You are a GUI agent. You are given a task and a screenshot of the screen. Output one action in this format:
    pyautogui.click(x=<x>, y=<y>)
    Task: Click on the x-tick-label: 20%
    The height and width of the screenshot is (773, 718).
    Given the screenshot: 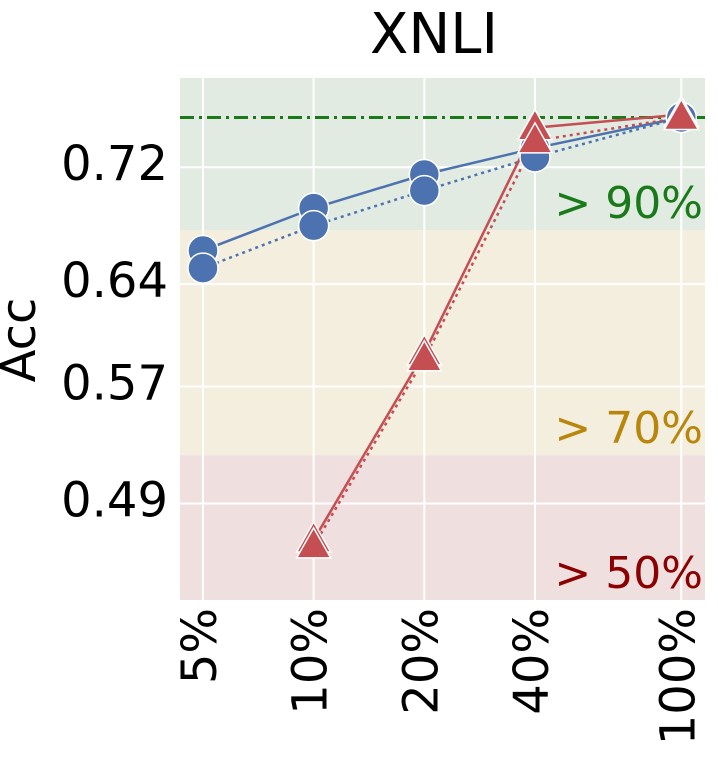 What is the action you would take?
    pyautogui.click(x=421, y=661)
    